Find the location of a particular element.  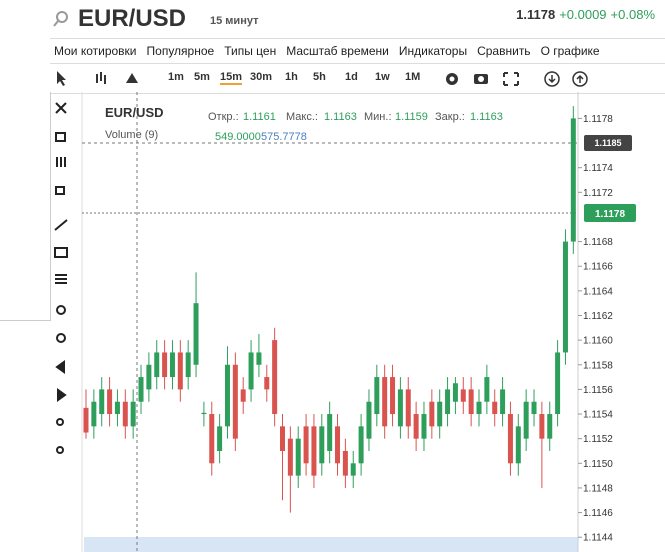

interval-button: 5m is located at coordinates (202, 77).